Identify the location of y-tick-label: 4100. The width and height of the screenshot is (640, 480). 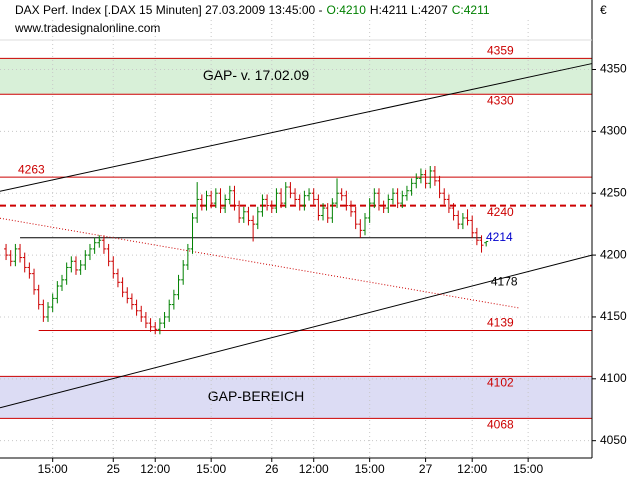
(613, 378).